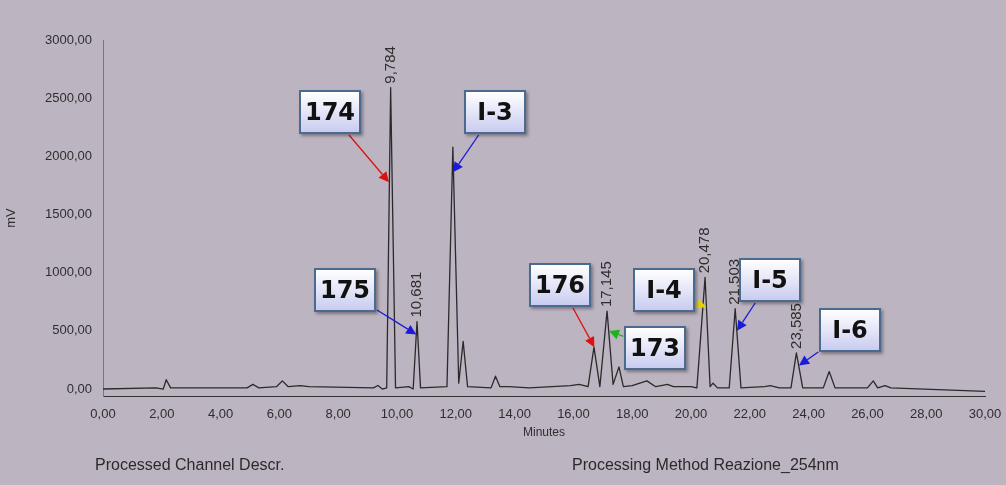 Image resolution: width=1006 pixels, height=485 pixels. What do you see at coordinates (573, 414) in the screenshot?
I see `x-tick-label: 16,00` at bounding box center [573, 414].